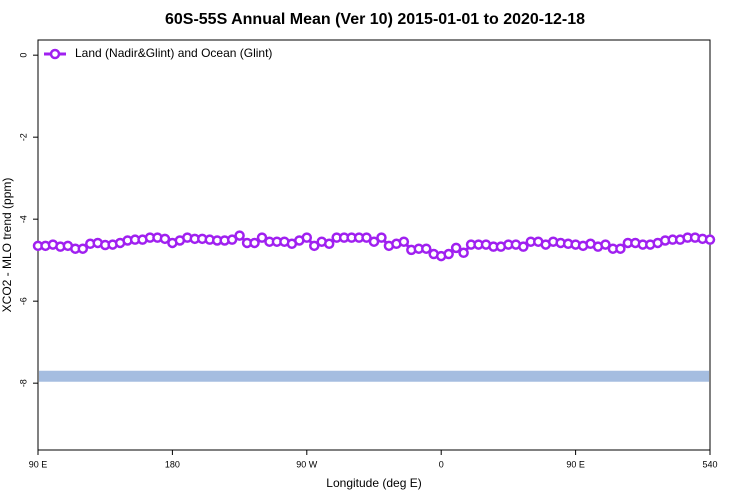  I want to click on y-tick-label: -4, so click(23, 219).